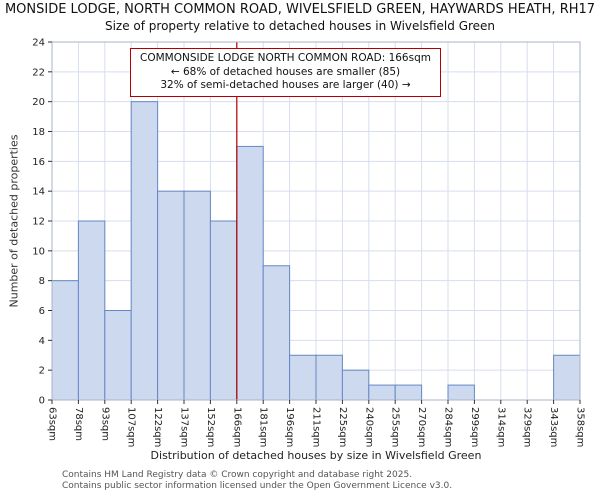 This screenshot has width=600, height=500. Describe the element at coordinates (236, 427) in the screenshot. I see `svg-text: 166sqm` at that location.